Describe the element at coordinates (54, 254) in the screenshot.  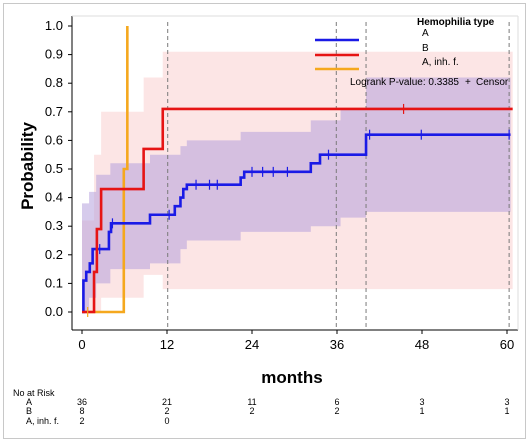
I see `y-tick-label: 0.2` at that location.